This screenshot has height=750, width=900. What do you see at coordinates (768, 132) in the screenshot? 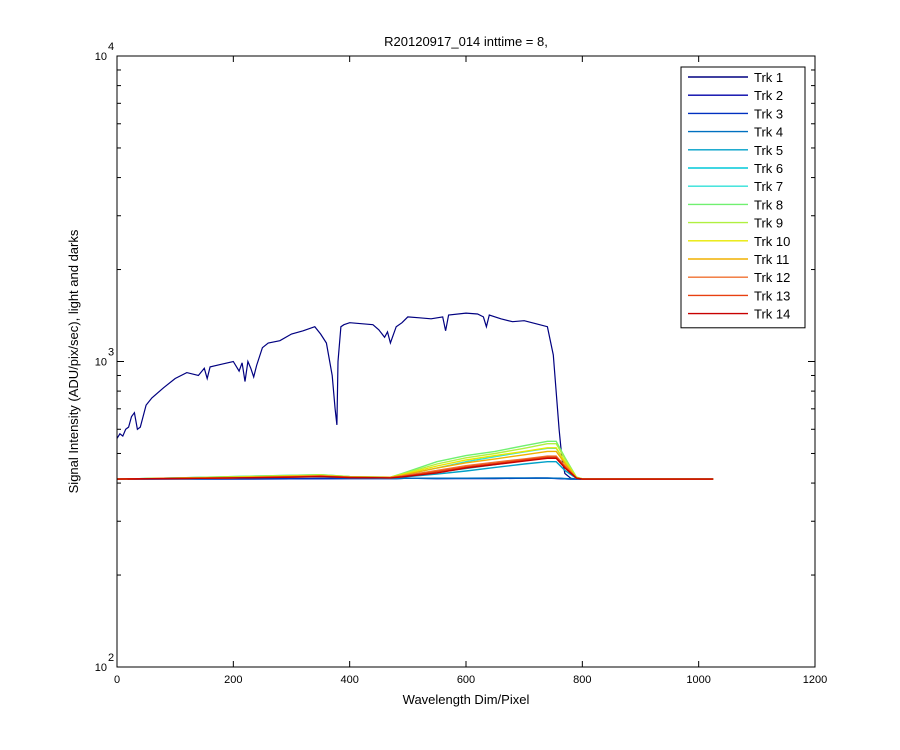
I see `legend-label-trk-4: Trk 4` at bounding box center [768, 132].